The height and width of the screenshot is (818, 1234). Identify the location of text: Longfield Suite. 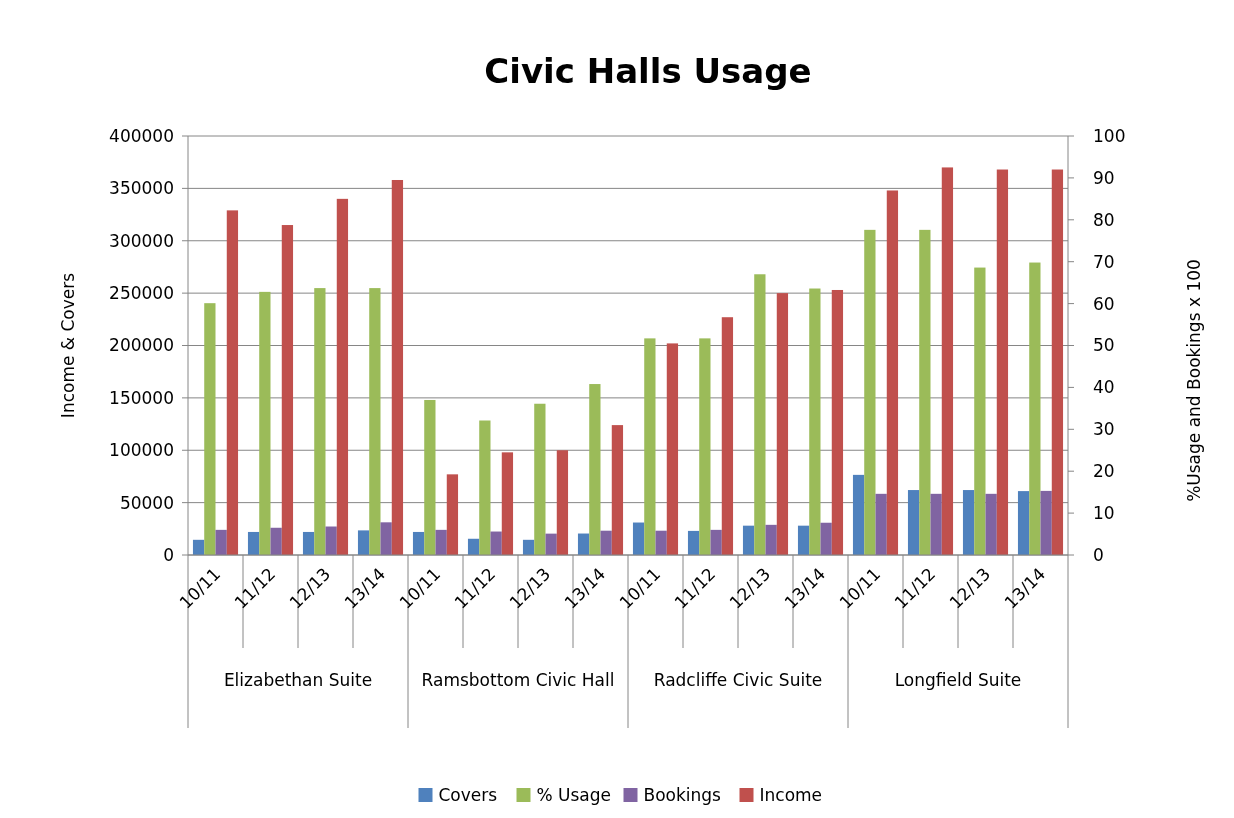
(958, 680).